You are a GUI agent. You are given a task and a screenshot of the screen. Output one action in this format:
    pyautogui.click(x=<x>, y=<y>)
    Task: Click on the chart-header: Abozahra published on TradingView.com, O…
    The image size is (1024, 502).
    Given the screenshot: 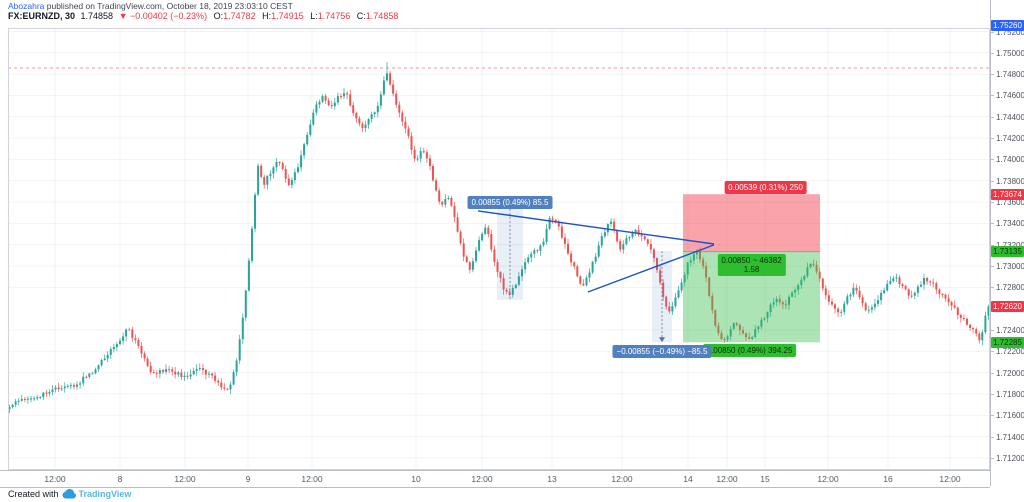 What is the action you would take?
    pyautogui.click(x=203, y=11)
    